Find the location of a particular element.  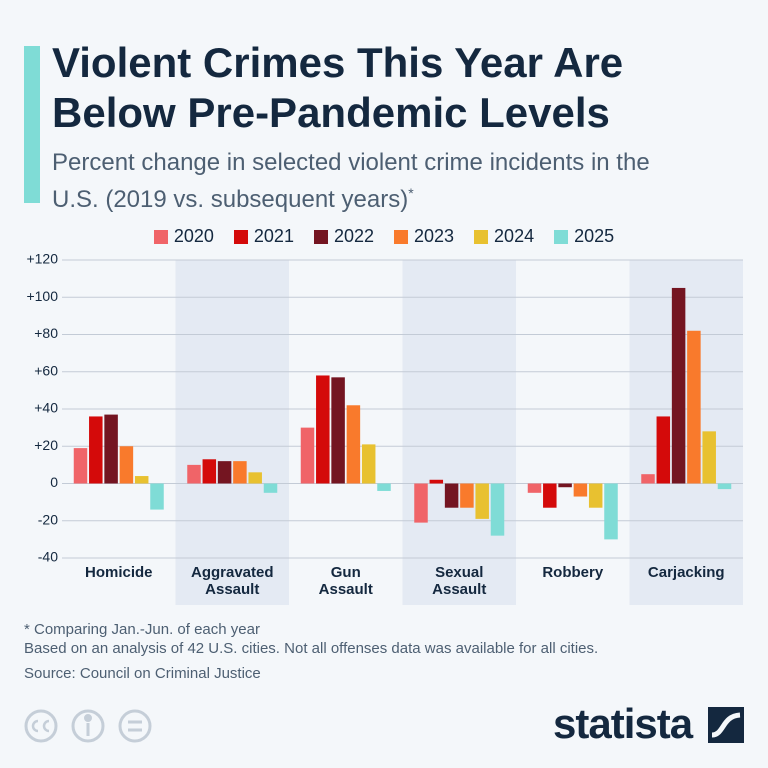

y-tick-label: -20 is located at coordinates (48, 519).